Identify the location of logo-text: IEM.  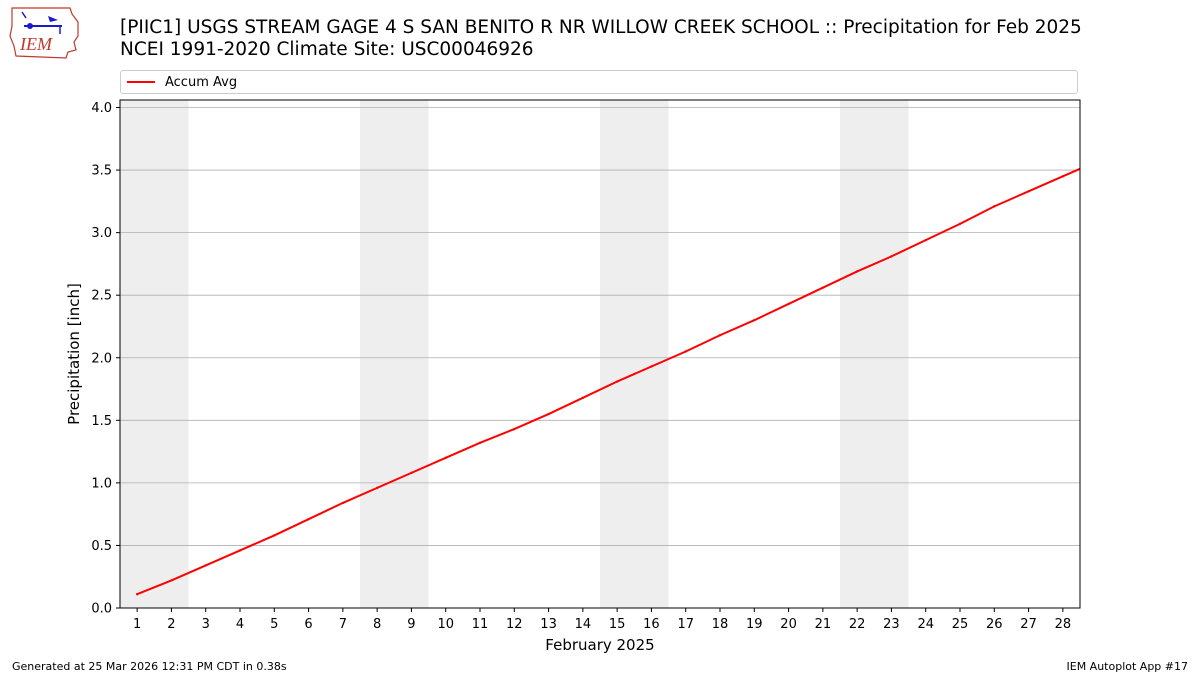
(36, 44).